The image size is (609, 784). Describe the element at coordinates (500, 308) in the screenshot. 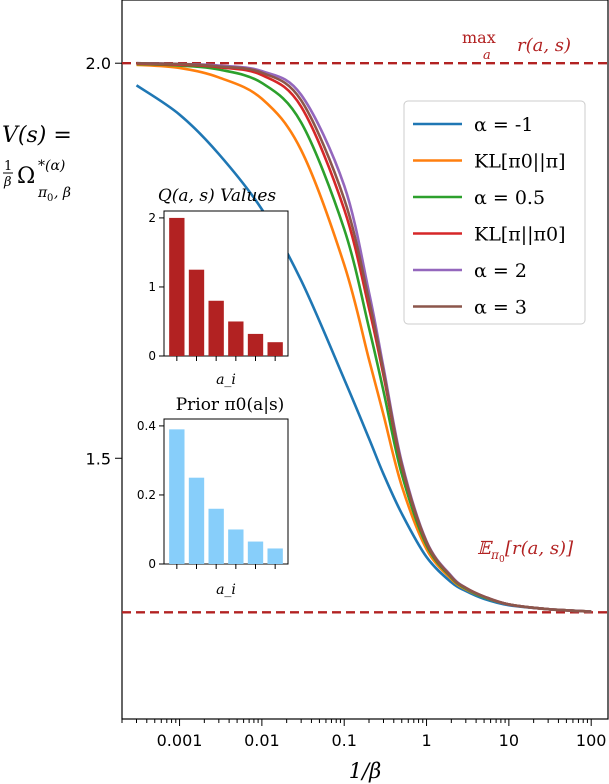

I see `legend-label-5: α = 3` at that location.